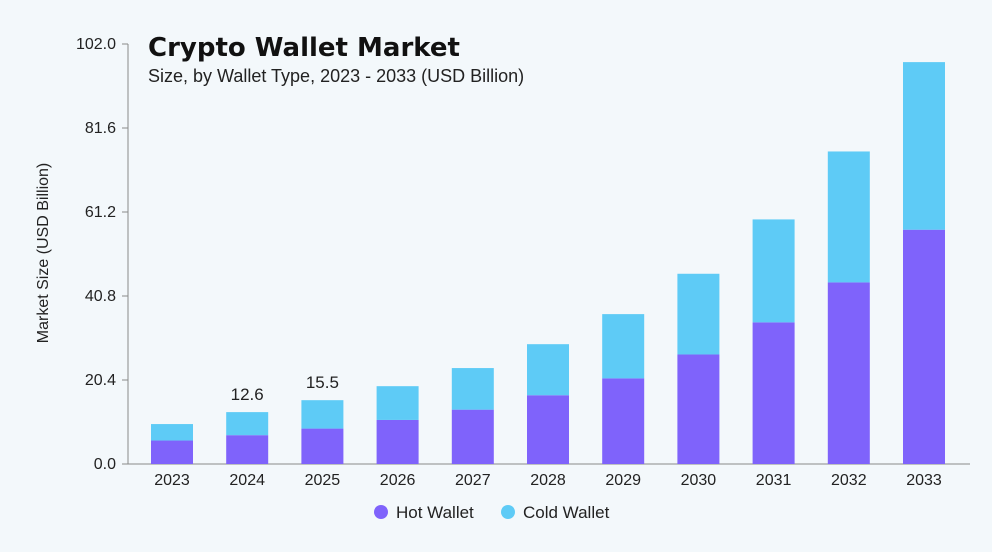  What do you see at coordinates (247, 394) in the screenshot?
I see `data-label-2024: 12.6` at bounding box center [247, 394].